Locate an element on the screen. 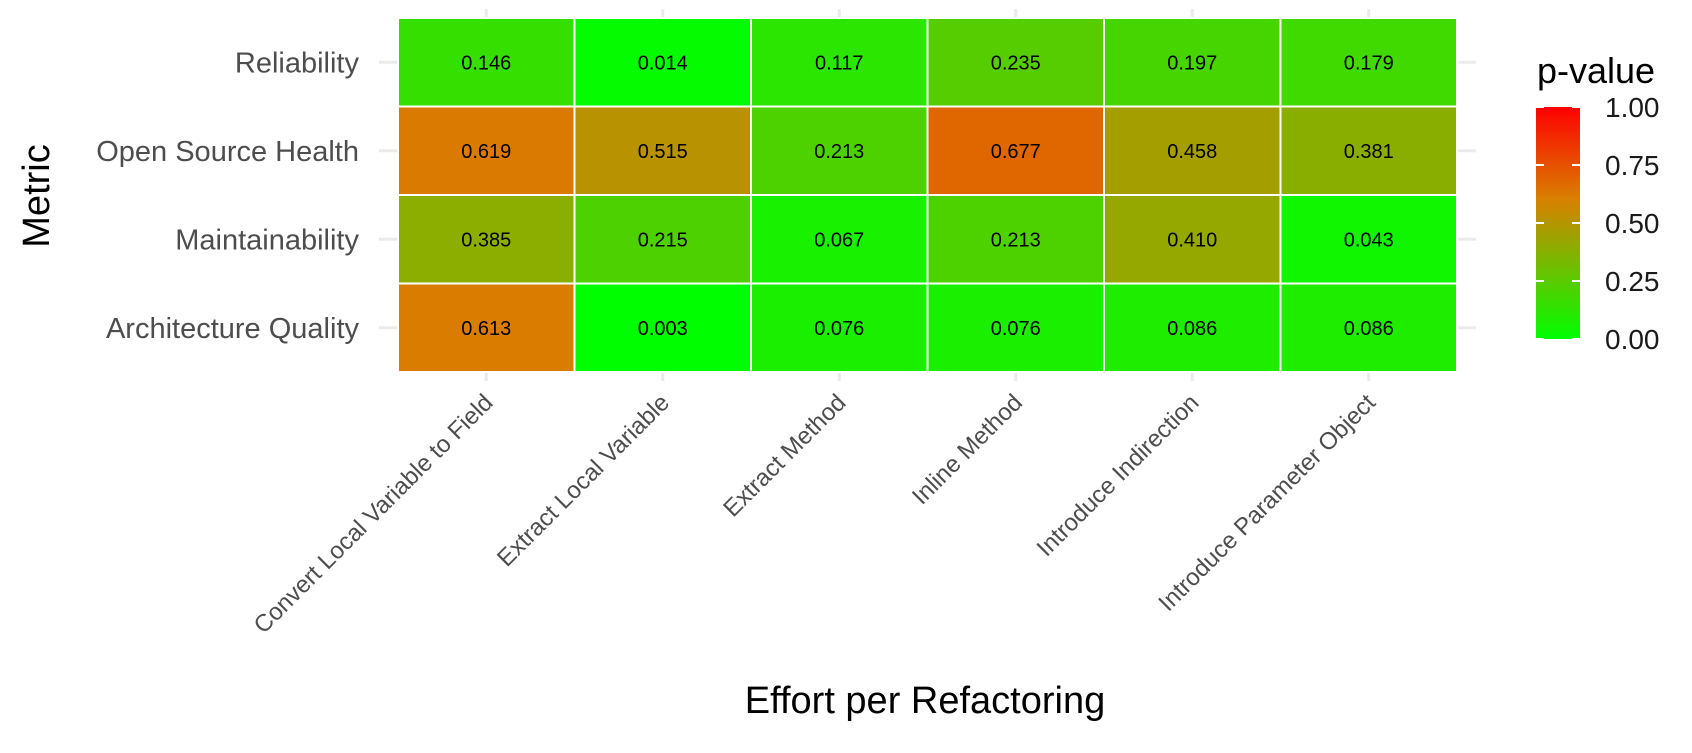  y-tick-label: Reliability is located at coordinates (297, 63).